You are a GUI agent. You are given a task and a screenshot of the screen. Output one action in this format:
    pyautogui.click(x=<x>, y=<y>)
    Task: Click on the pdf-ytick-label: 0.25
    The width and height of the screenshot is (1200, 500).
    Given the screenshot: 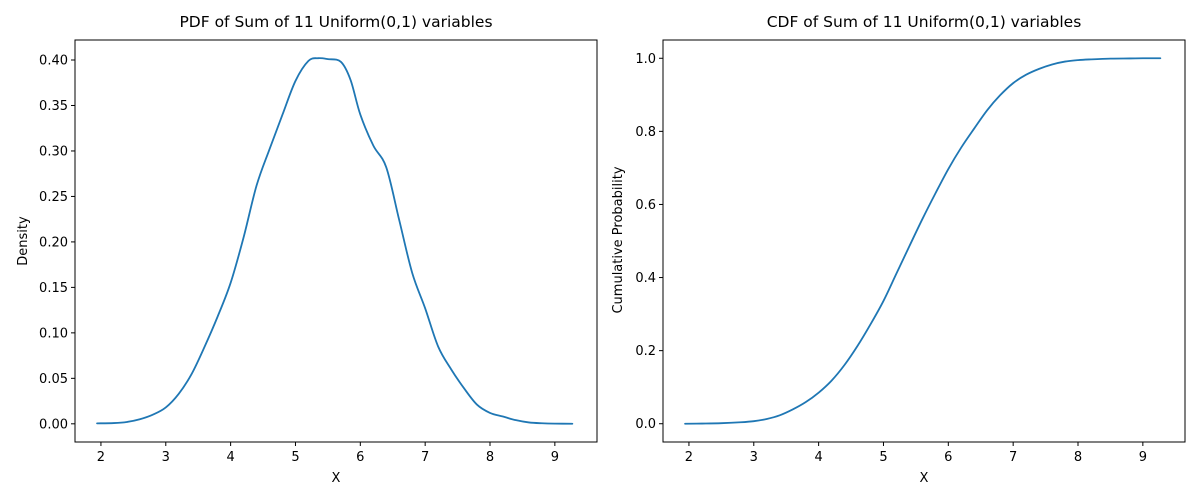 What is the action you would take?
    pyautogui.click(x=53, y=197)
    